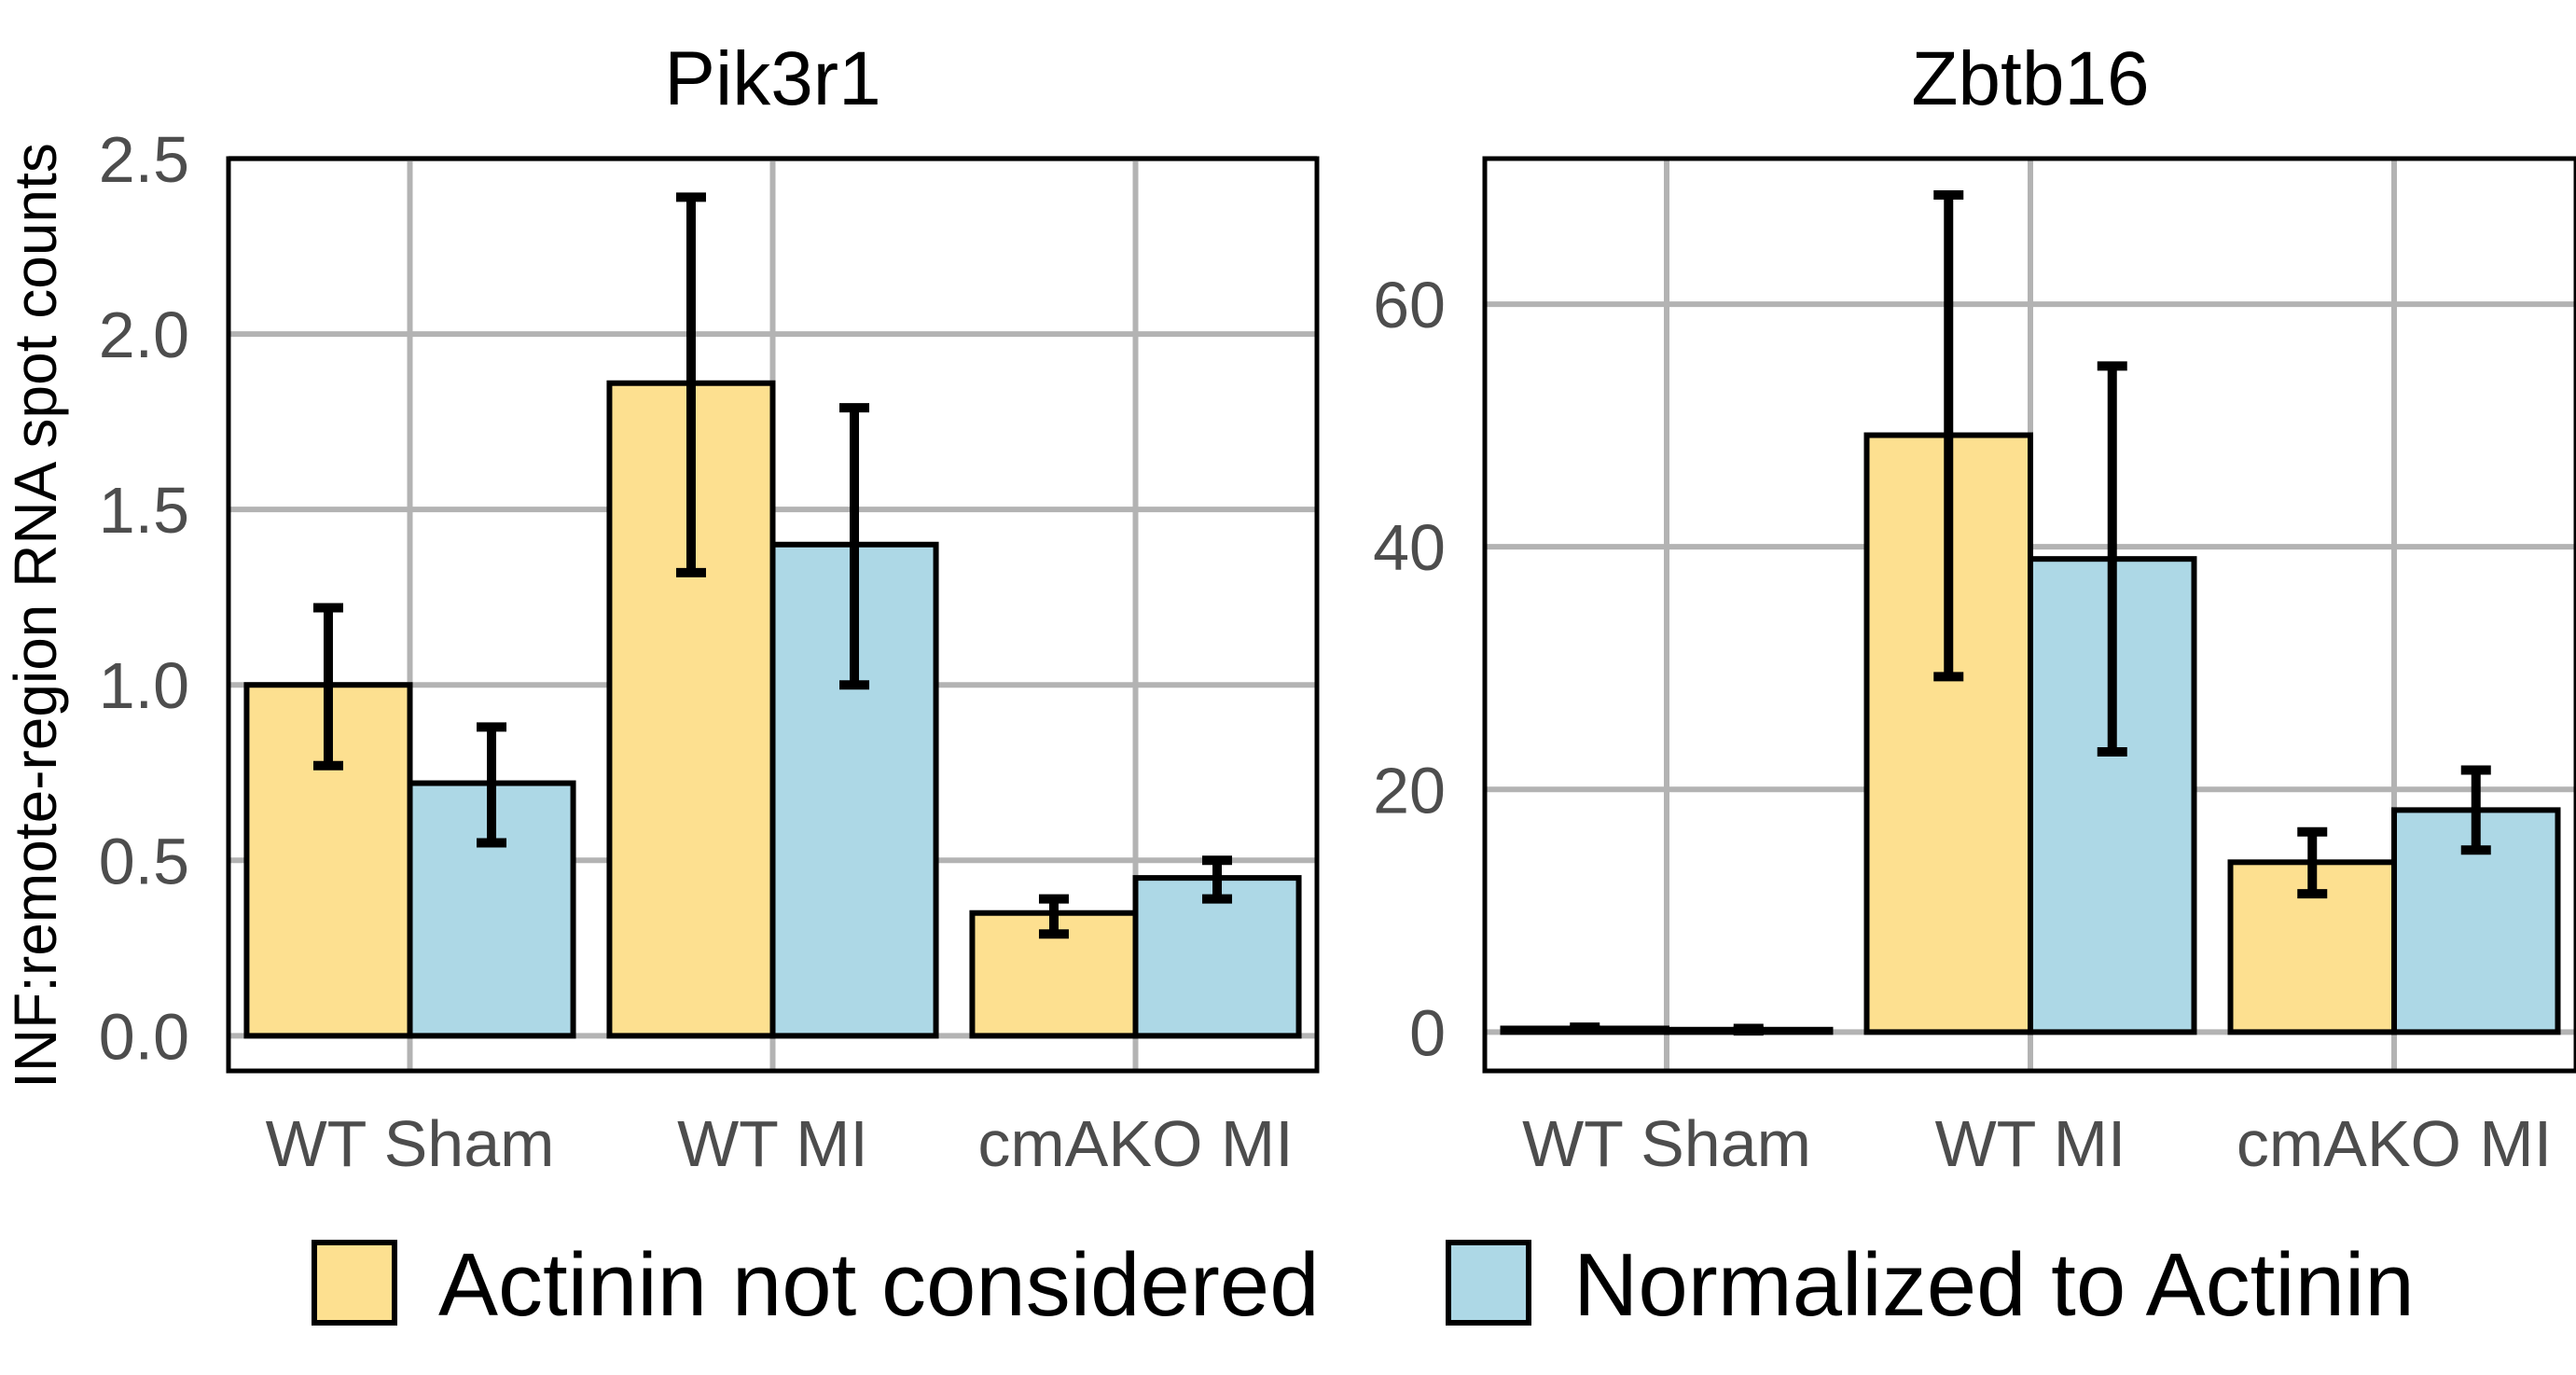 The width and height of the screenshot is (2576, 1375). I want to click on y-tick-label: 0.5, so click(144, 861).